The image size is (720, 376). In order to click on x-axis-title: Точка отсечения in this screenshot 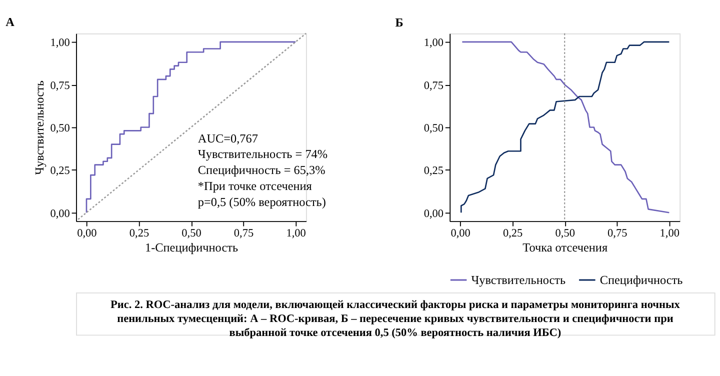, I will do `click(565, 247)`.